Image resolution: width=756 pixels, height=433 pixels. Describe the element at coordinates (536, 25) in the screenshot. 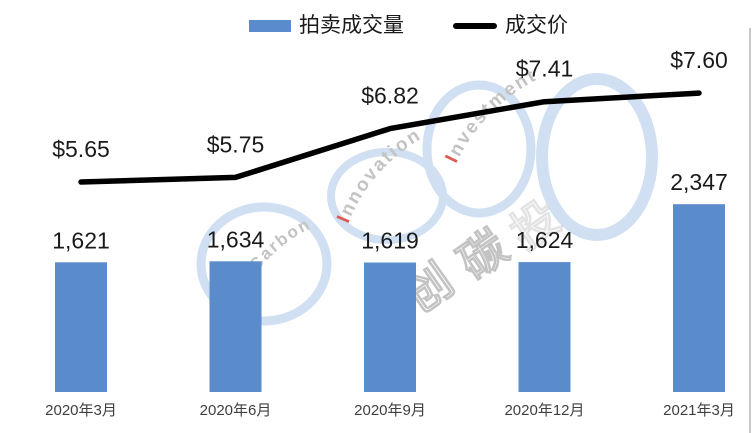

I see `legend-label-price: 成交价` at that location.